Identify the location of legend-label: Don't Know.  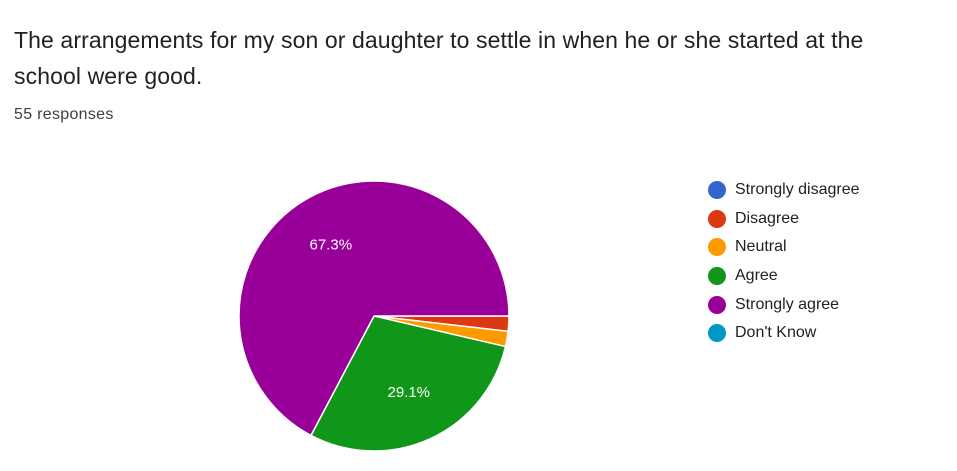
(776, 333).